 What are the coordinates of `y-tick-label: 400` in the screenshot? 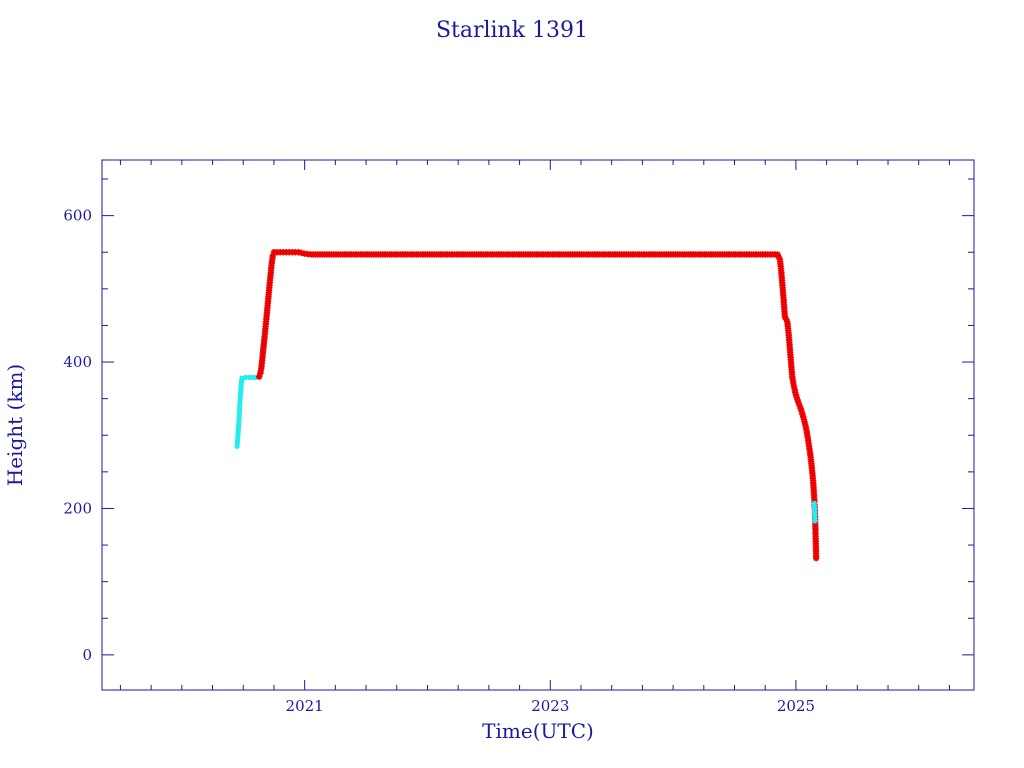 It's located at (77, 362).